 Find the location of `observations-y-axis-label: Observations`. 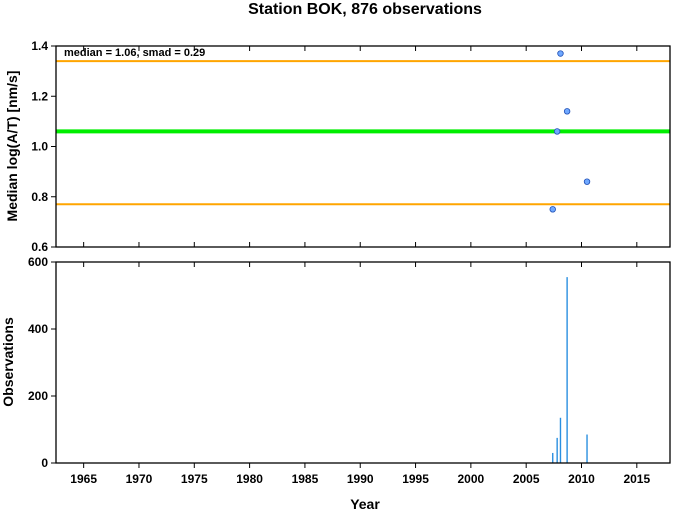

observations-y-axis-label: Observations is located at coordinates (8, 362).